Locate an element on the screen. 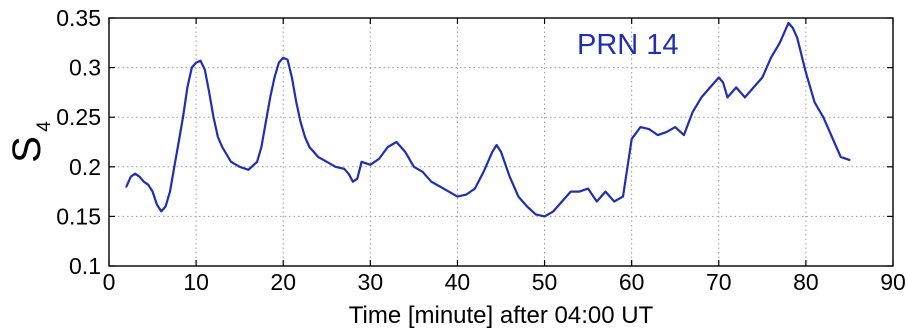 Image resolution: width=908 pixels, height=331 pixels. y-tick-labels: 0.1 0.15 0.2 0.25 0.3 0.35 is located at coordinates (78, 142).